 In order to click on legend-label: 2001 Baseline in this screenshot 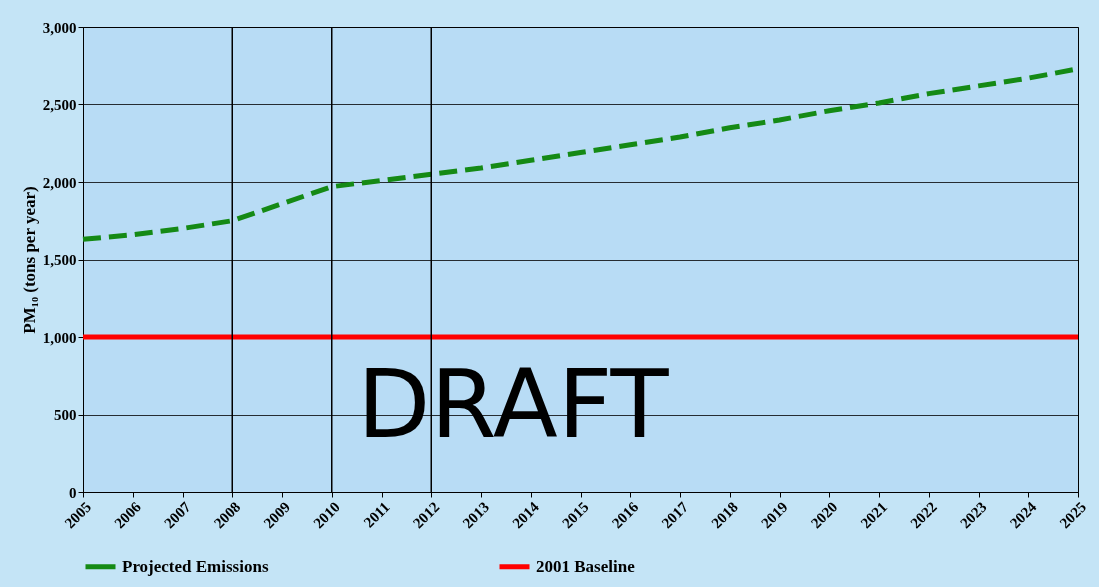, I will do `click(586, 566)`.